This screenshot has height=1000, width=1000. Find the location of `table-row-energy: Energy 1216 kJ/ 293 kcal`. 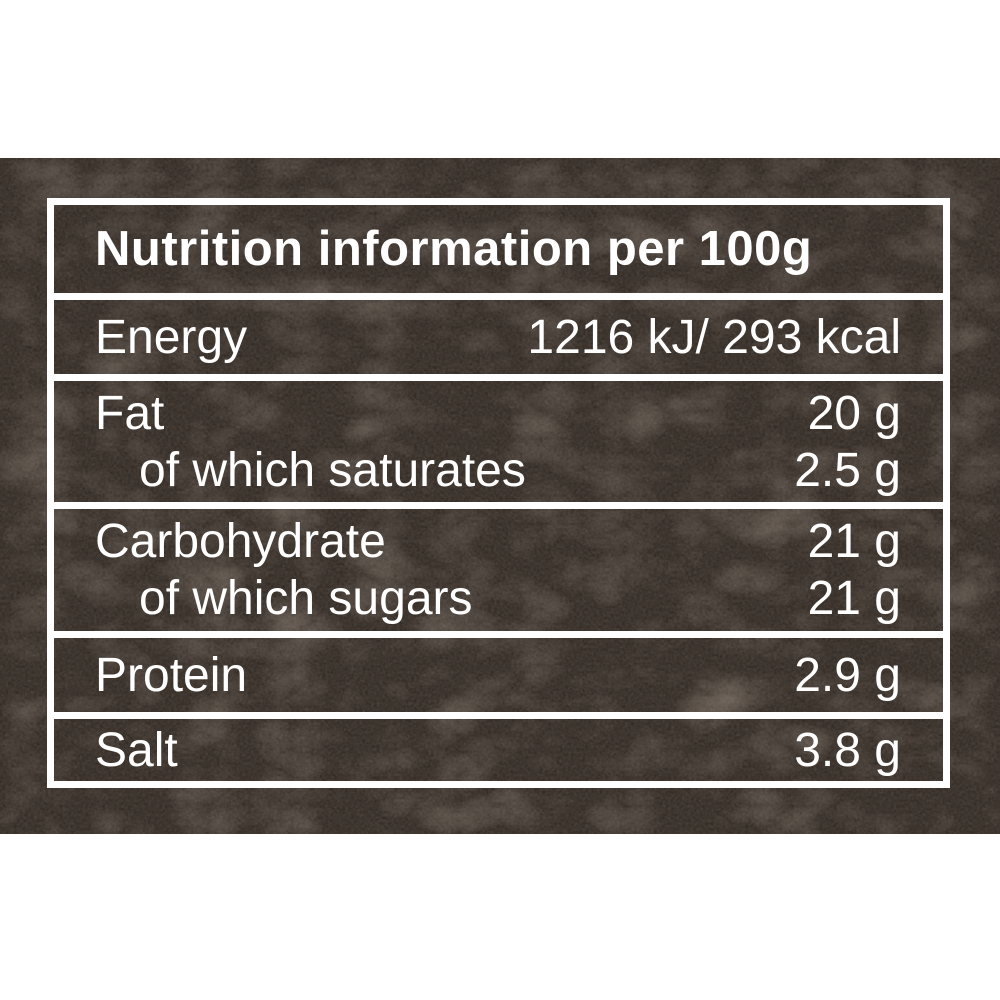

table-row-energy: Energy 1216 kJ/ 293 kcal is located at coordinates (498, 333).